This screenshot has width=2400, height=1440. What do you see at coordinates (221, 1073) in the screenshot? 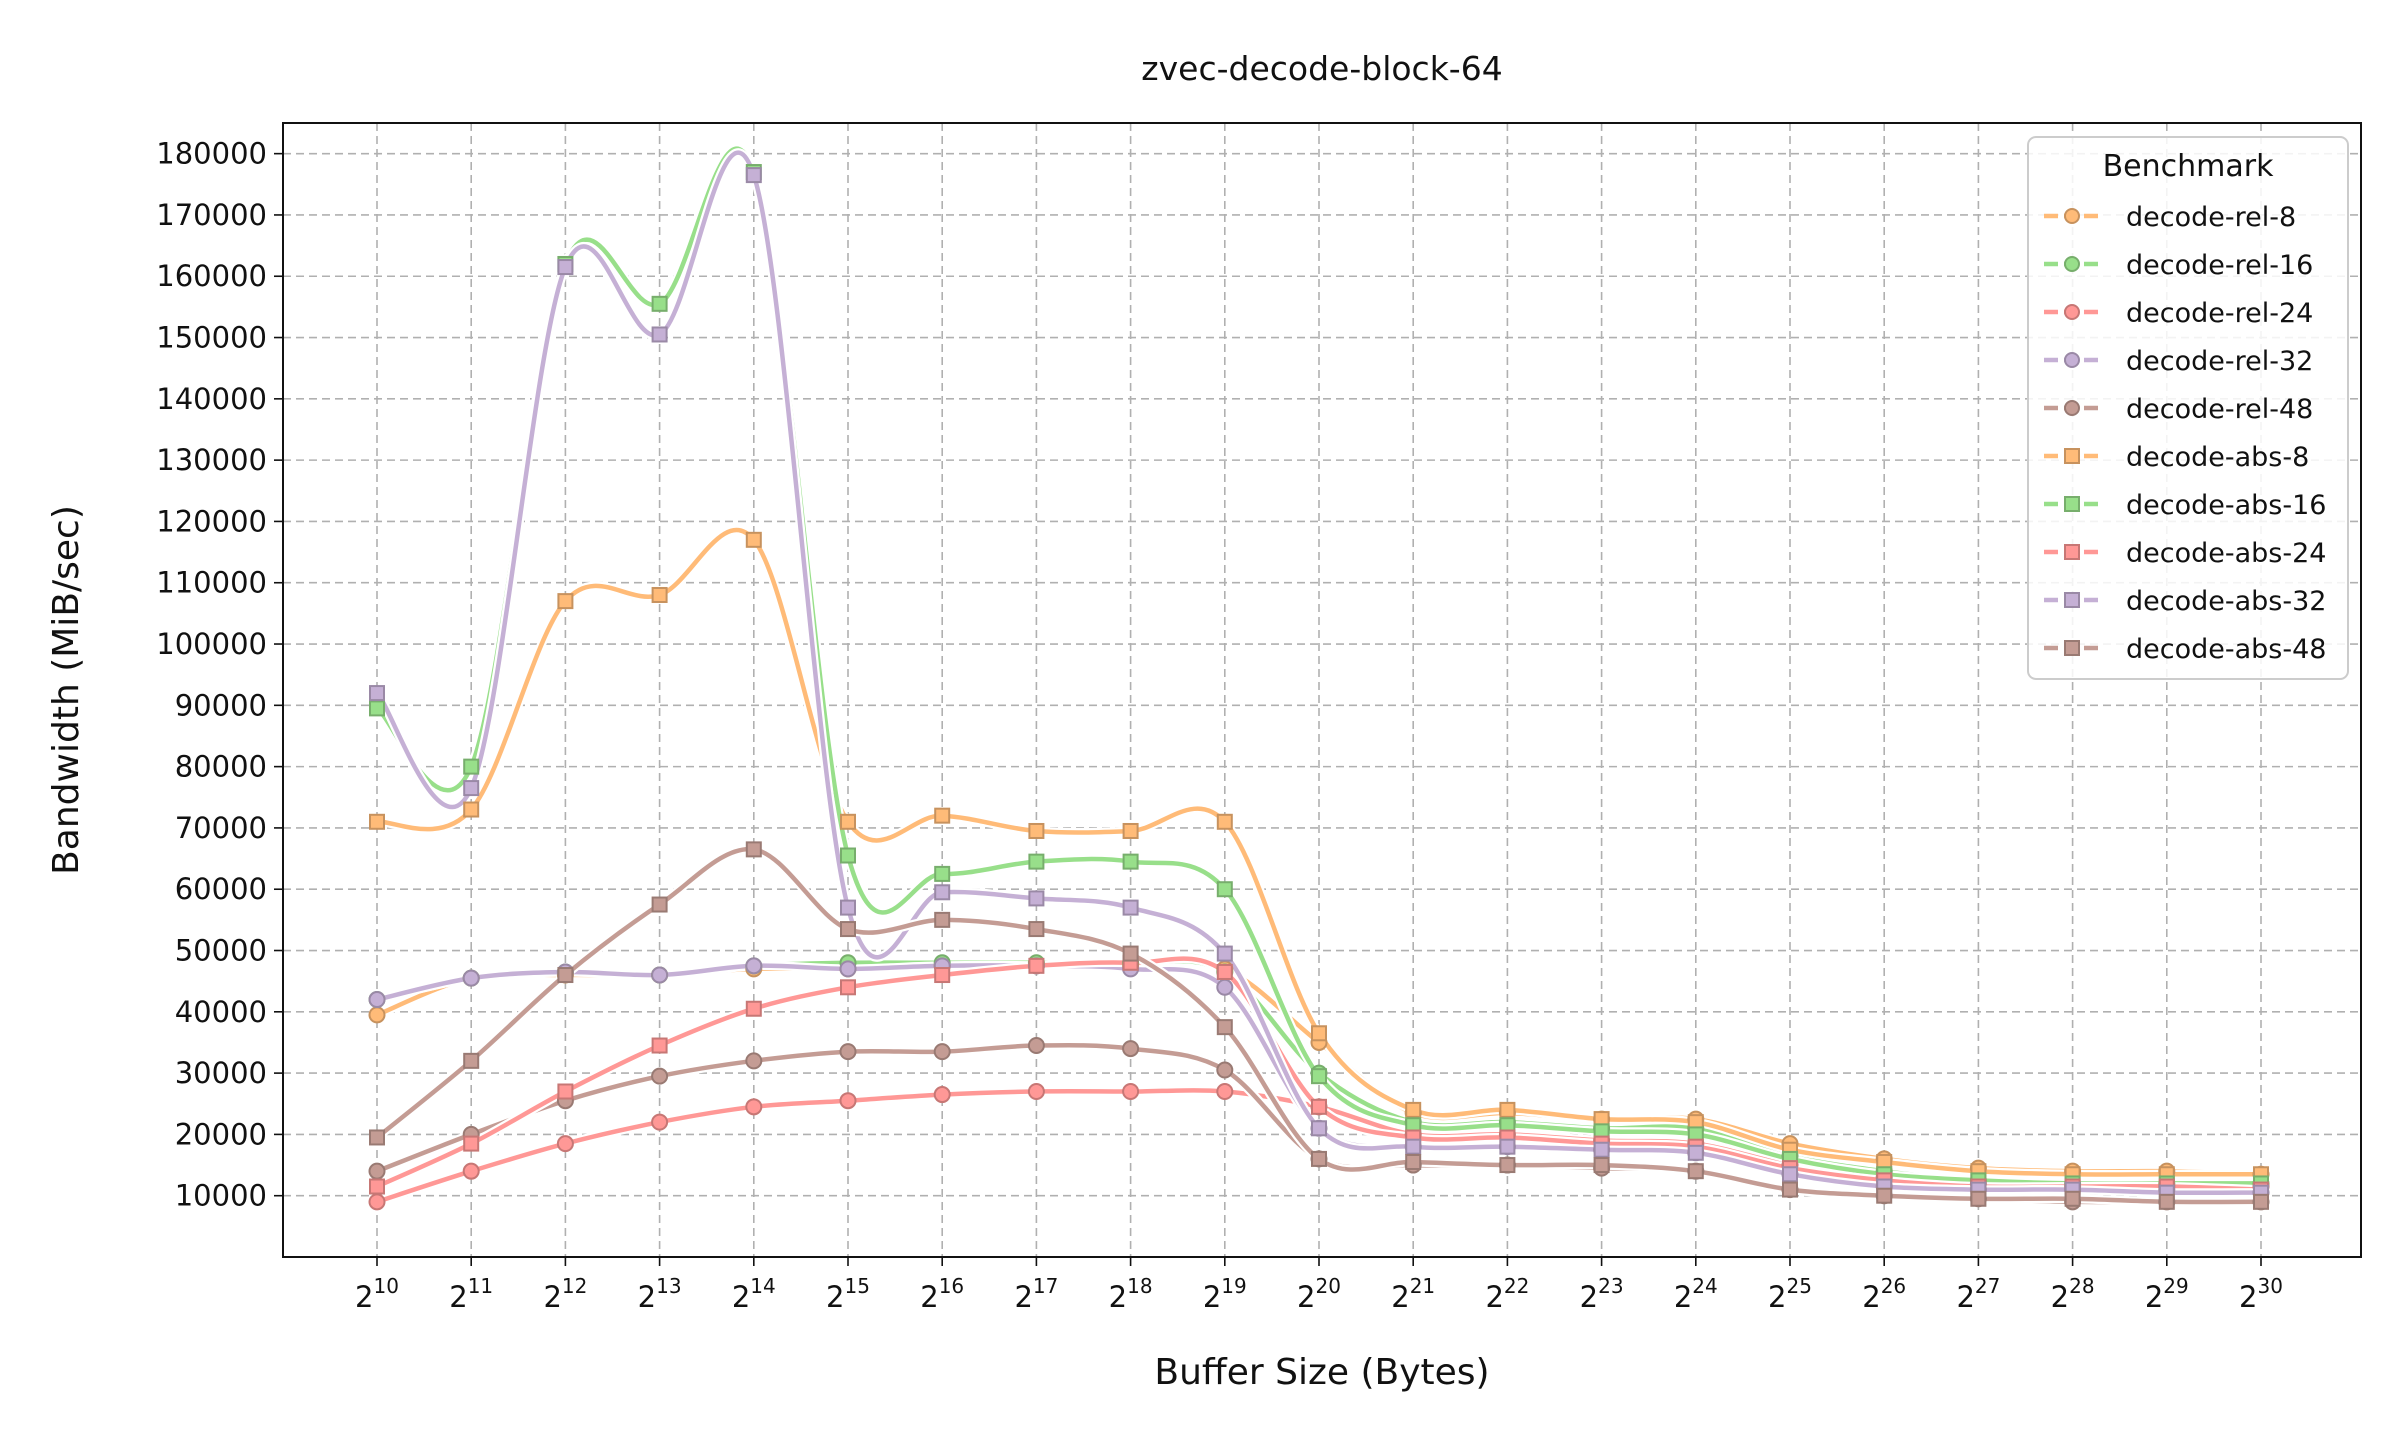
I see `y-tick-label: 30000` at bounding box center [221, 1073].